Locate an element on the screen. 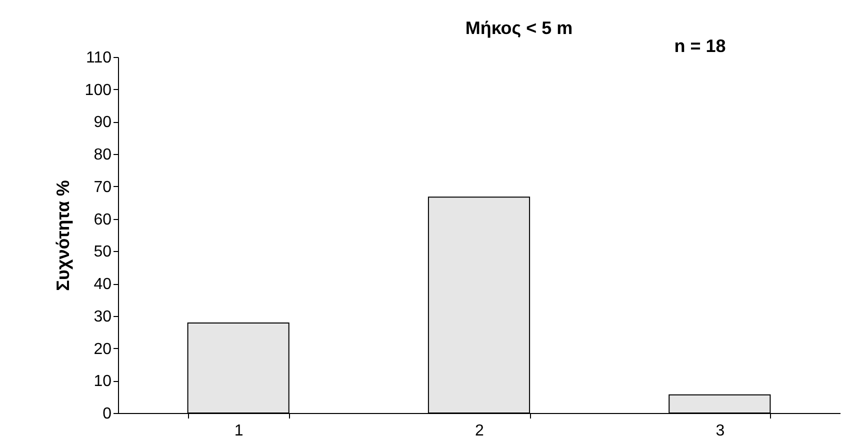  y-tick-label: 60 is located at coordinates (103, 219).